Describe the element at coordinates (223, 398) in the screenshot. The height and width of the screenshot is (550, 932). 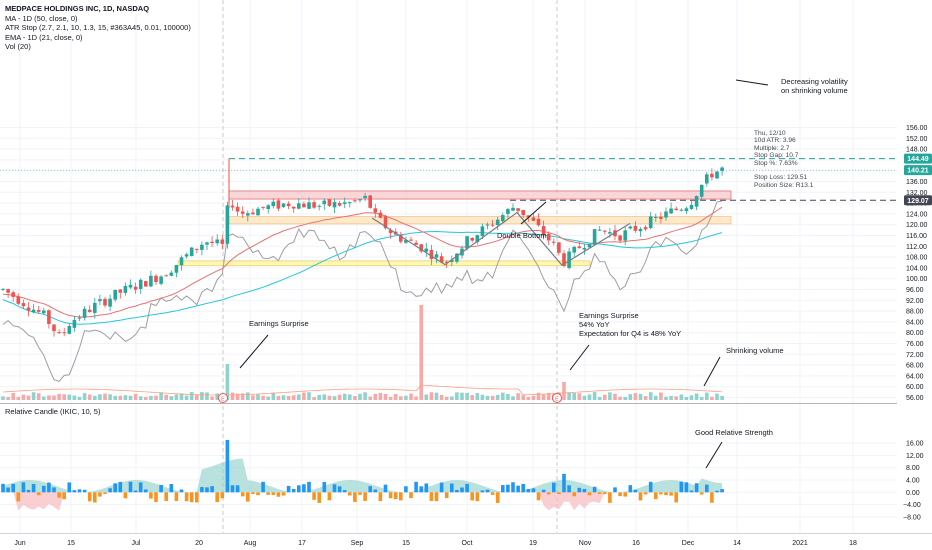
I see `earnings-marker` at that location.